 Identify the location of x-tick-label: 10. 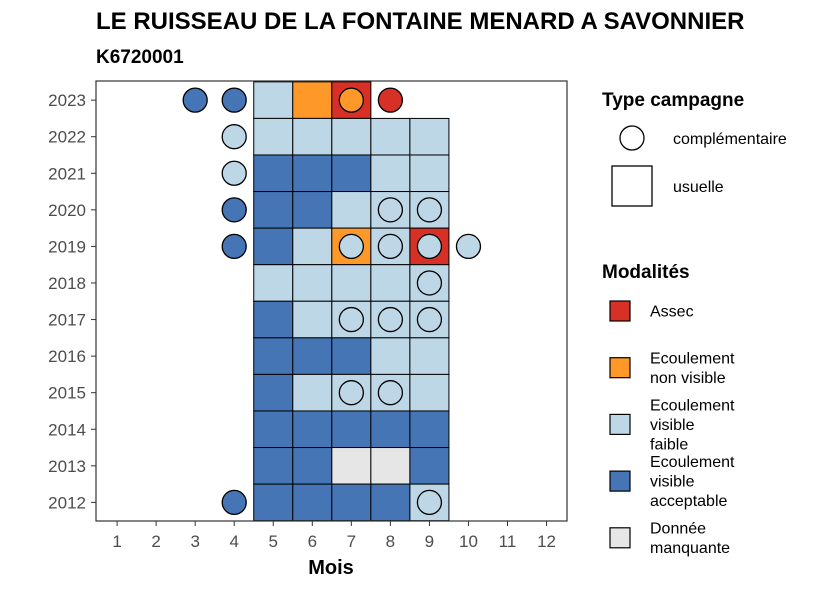
(468, 541).